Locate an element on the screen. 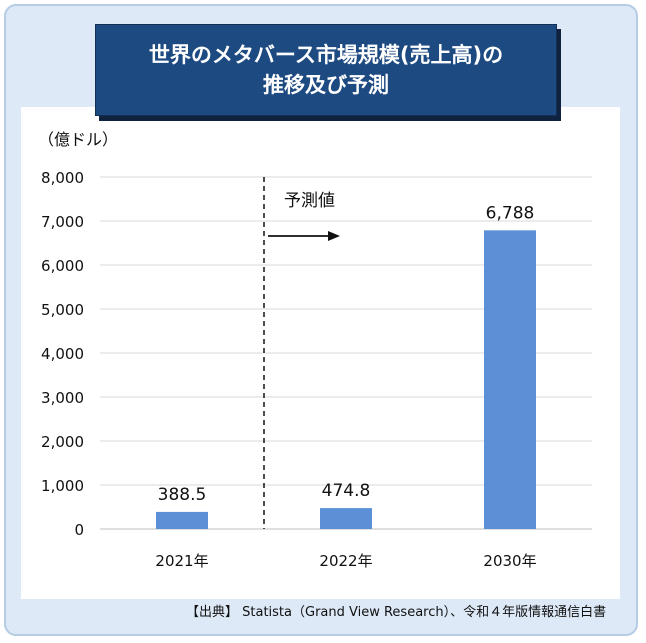 This screenshot has width=646, height=643. y-axis-unit-label: （億ドル） is located at coordinates (78, 139).